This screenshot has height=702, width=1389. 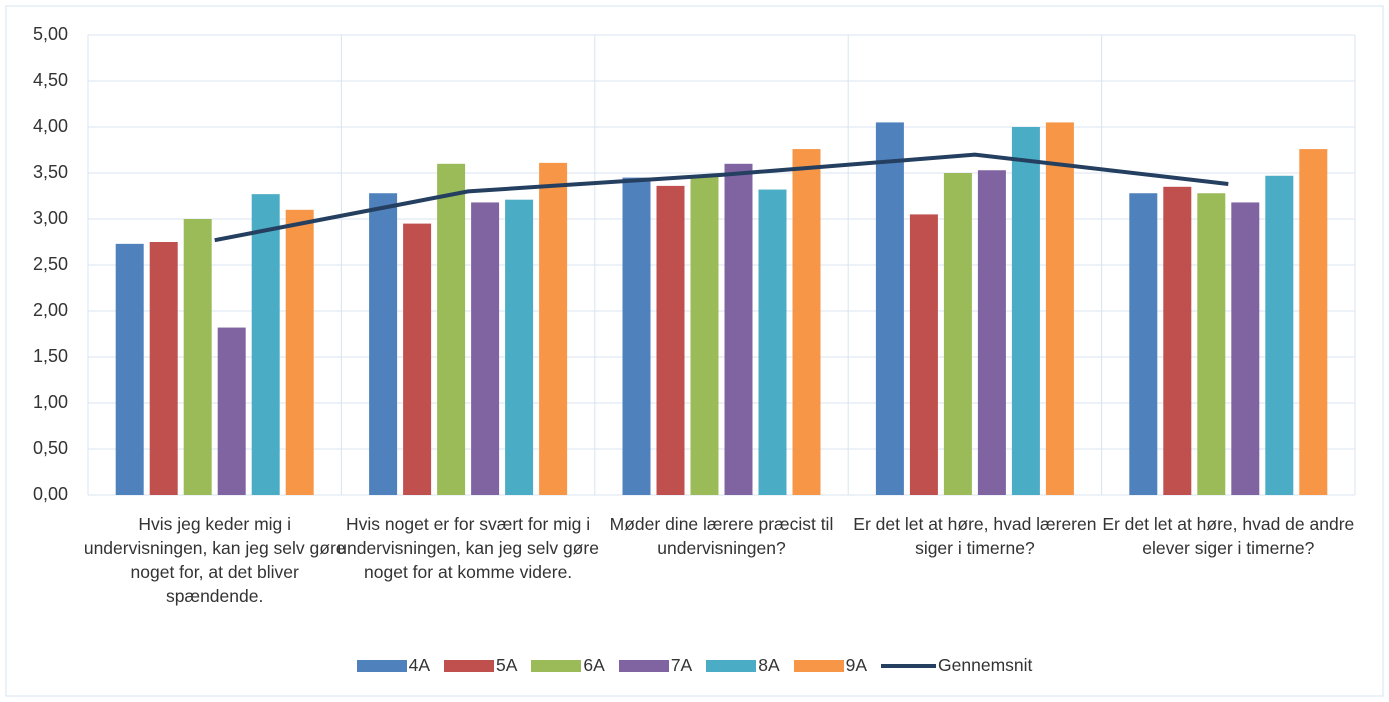 I want to click on legend-label: 5A, so click(x=507, y=665).